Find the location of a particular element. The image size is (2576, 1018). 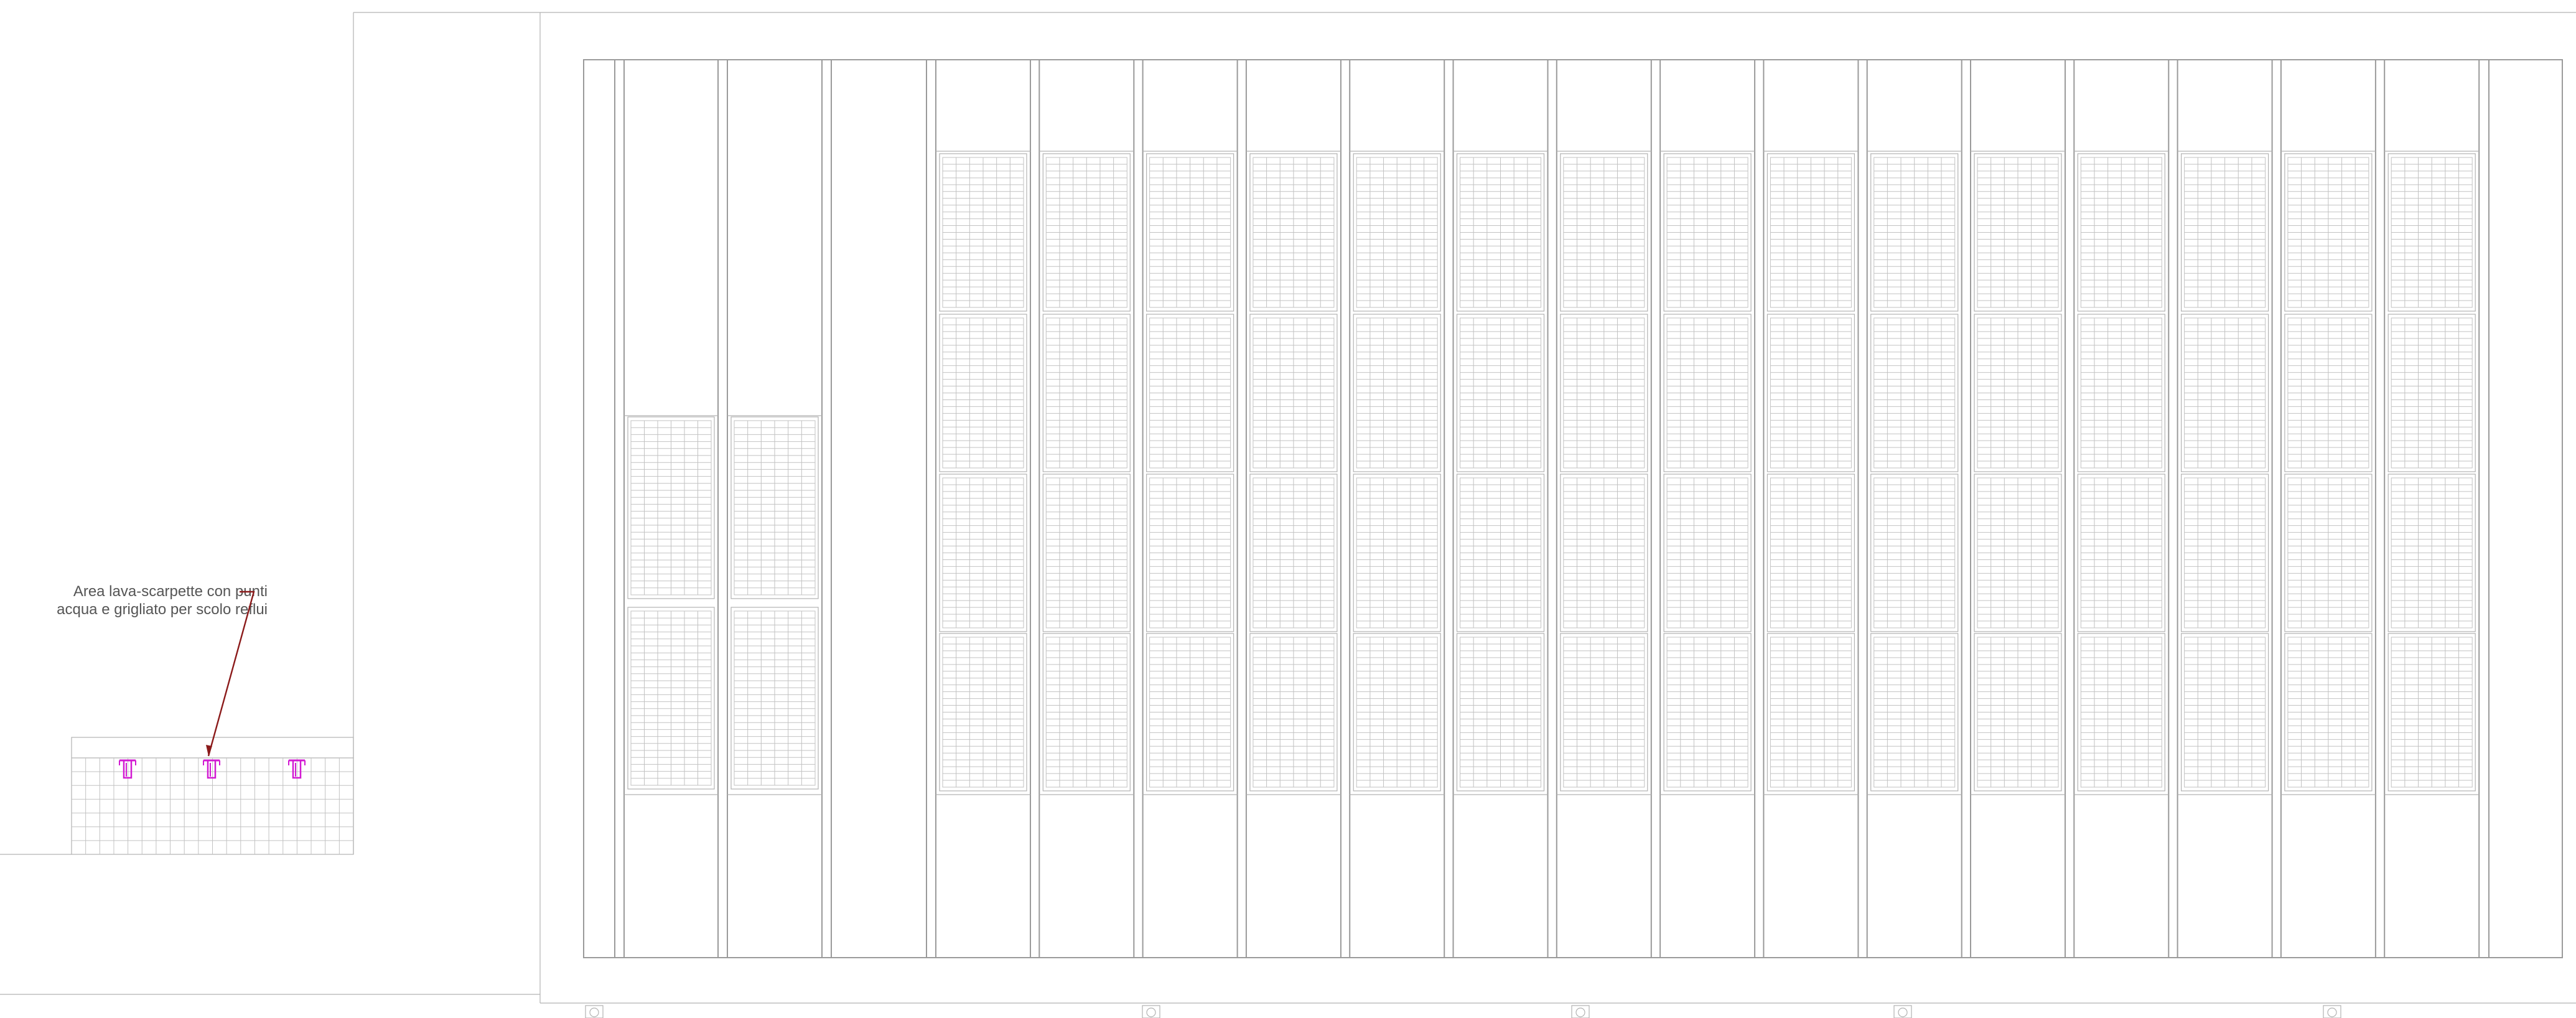

leader-line is located at coordinates (231, 674).